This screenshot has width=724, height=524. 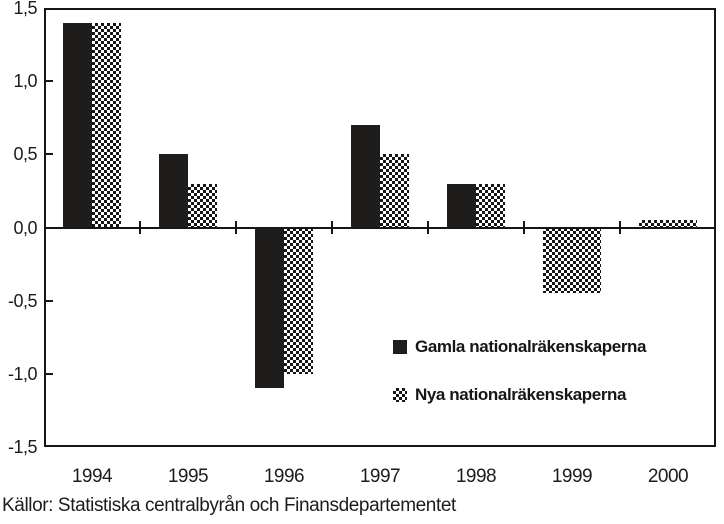 I want to click on x-tick-label-1995: 1995, so click(x=188, y=476).